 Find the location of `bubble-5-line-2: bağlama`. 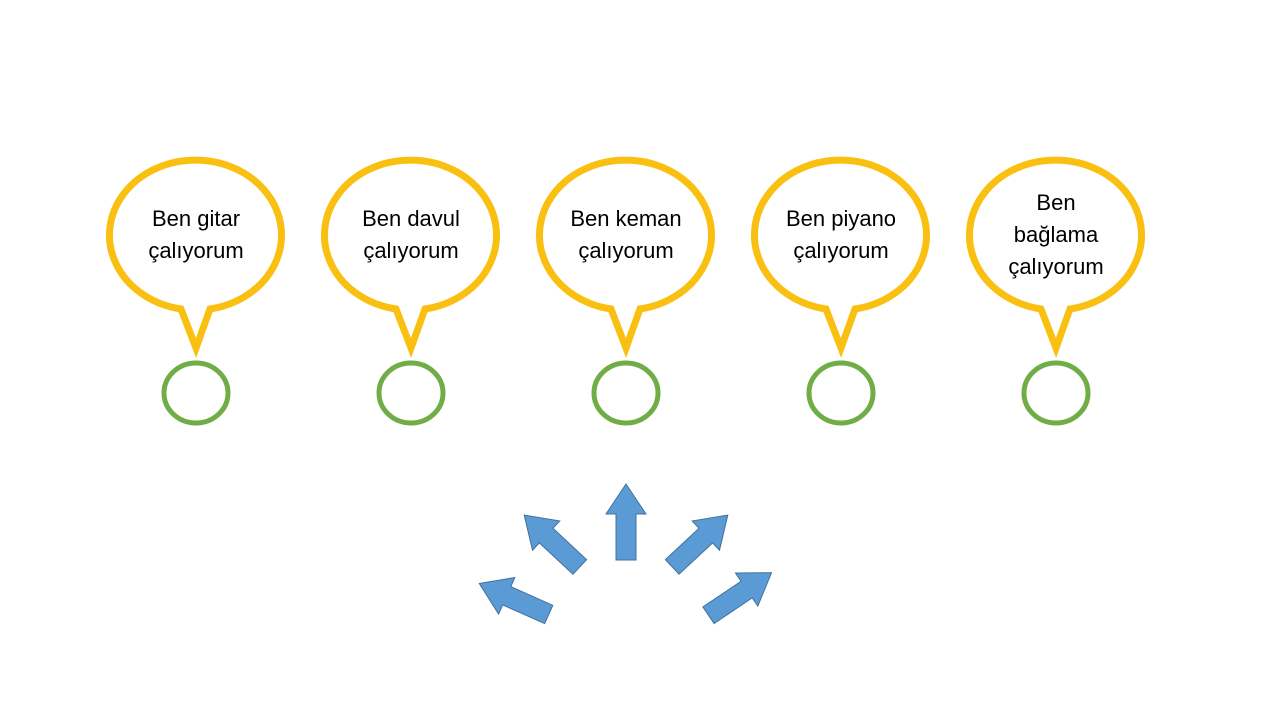

bubble-5-line-2: bağlama is located at coordinates (1056, 234).